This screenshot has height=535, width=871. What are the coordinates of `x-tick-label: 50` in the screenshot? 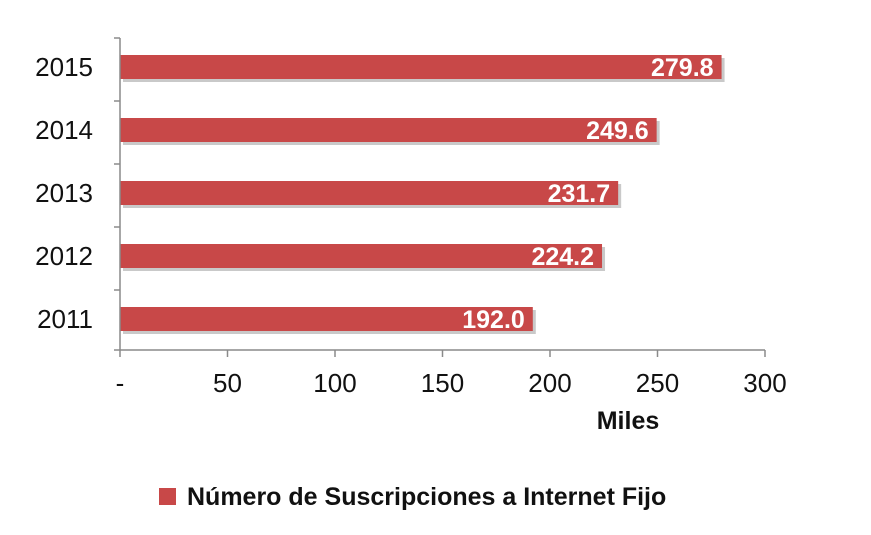 It's located at (227, 383).